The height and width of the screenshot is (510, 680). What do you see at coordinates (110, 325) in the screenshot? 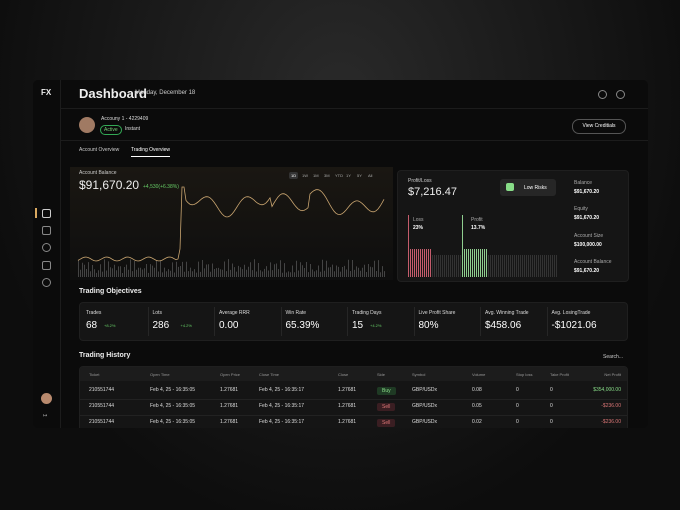
I see `objective-change: +8.2%` at bounding box center [110, 325].